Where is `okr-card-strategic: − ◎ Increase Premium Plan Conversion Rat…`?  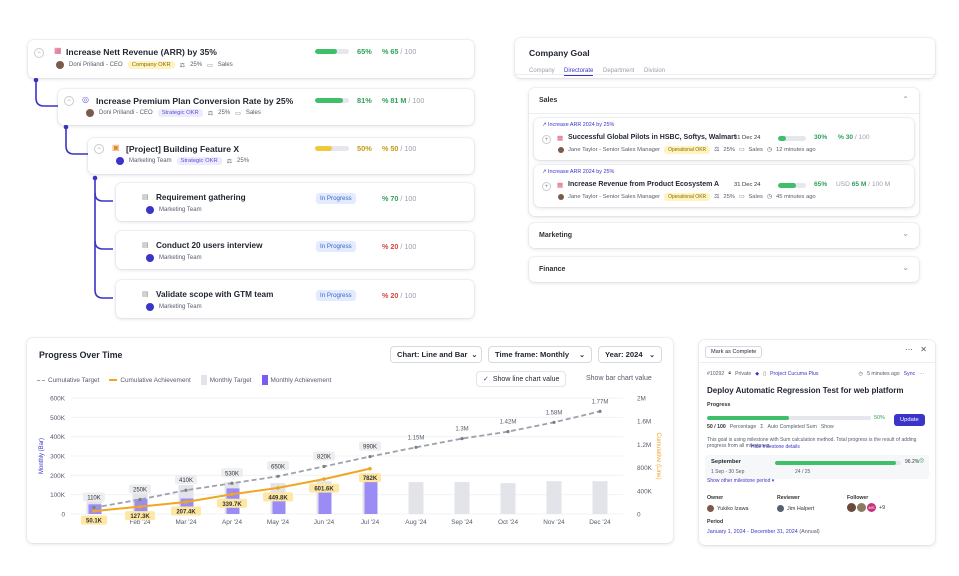
okr-card-strategic: − ◎ Increase Premium Plan Conversion Rat… is located at coordinates (266, 107).